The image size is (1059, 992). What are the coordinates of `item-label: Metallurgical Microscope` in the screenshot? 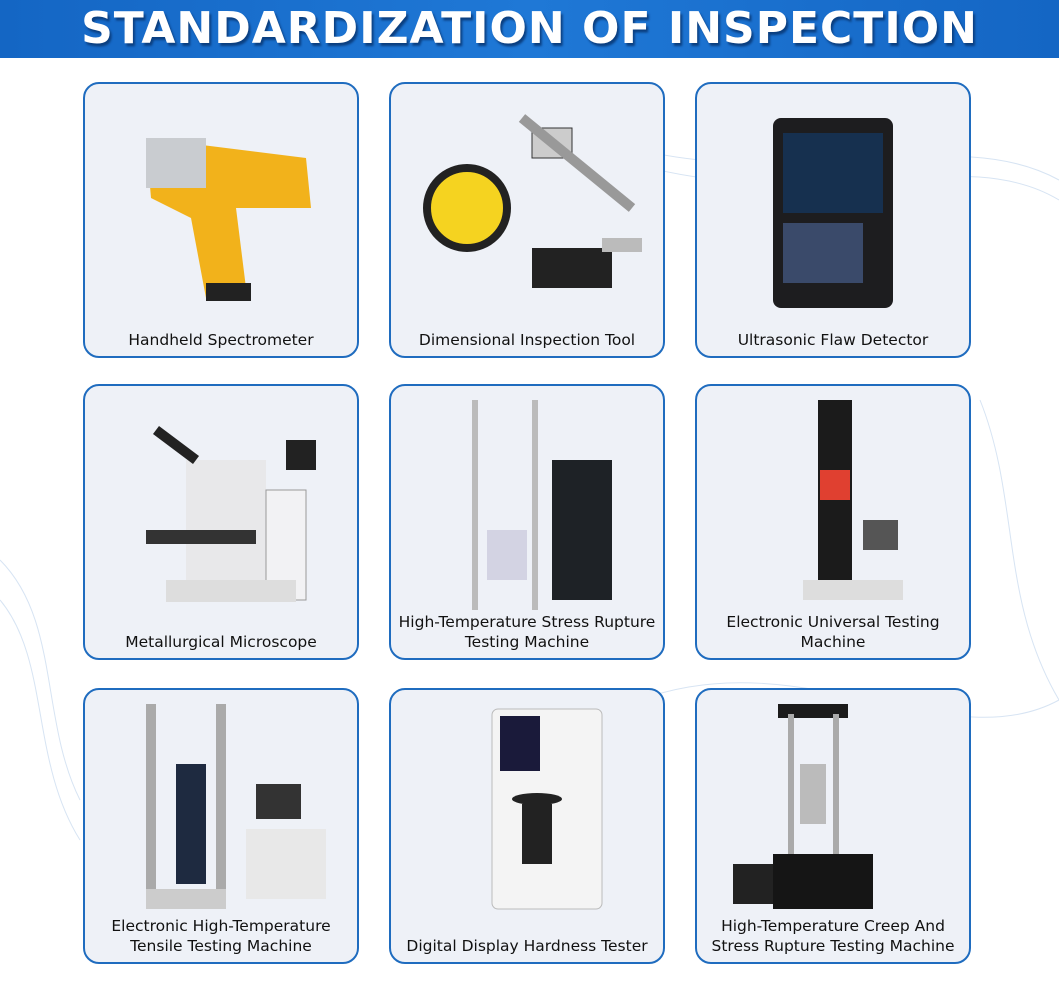 It's located at (221, 642).